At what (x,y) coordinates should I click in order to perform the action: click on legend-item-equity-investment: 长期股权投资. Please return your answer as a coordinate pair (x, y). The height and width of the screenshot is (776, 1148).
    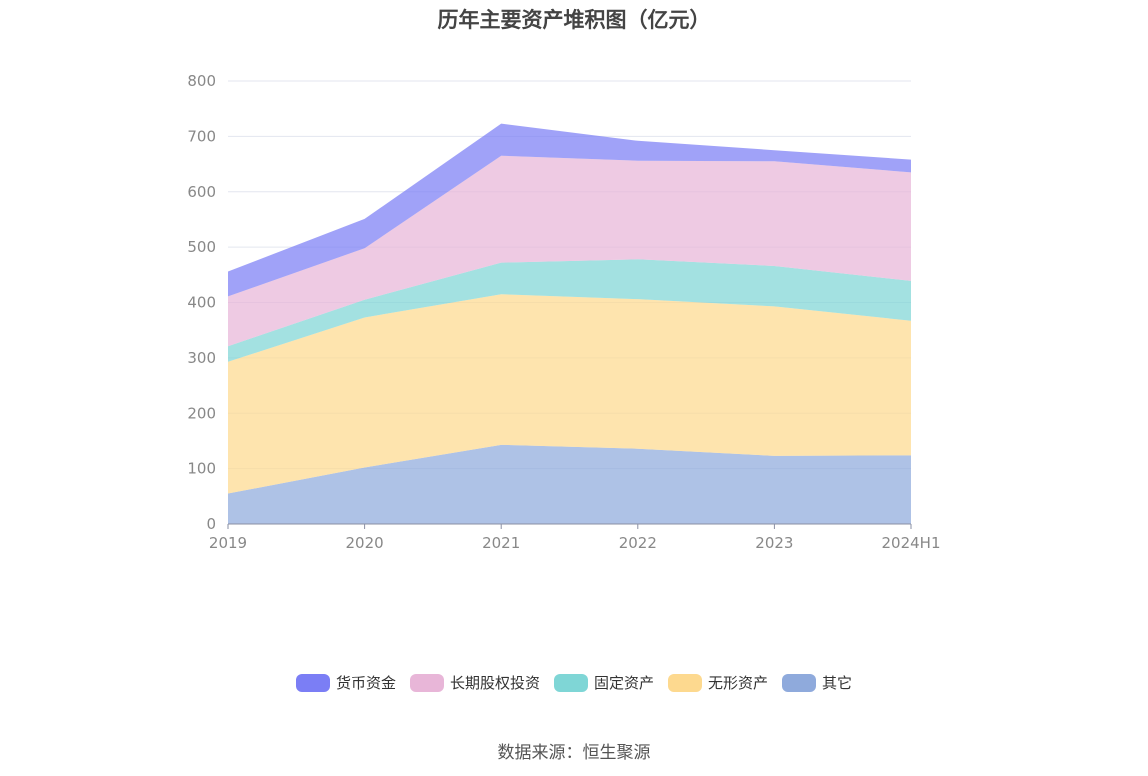
    Looking at the image, I should click on (474, 682).